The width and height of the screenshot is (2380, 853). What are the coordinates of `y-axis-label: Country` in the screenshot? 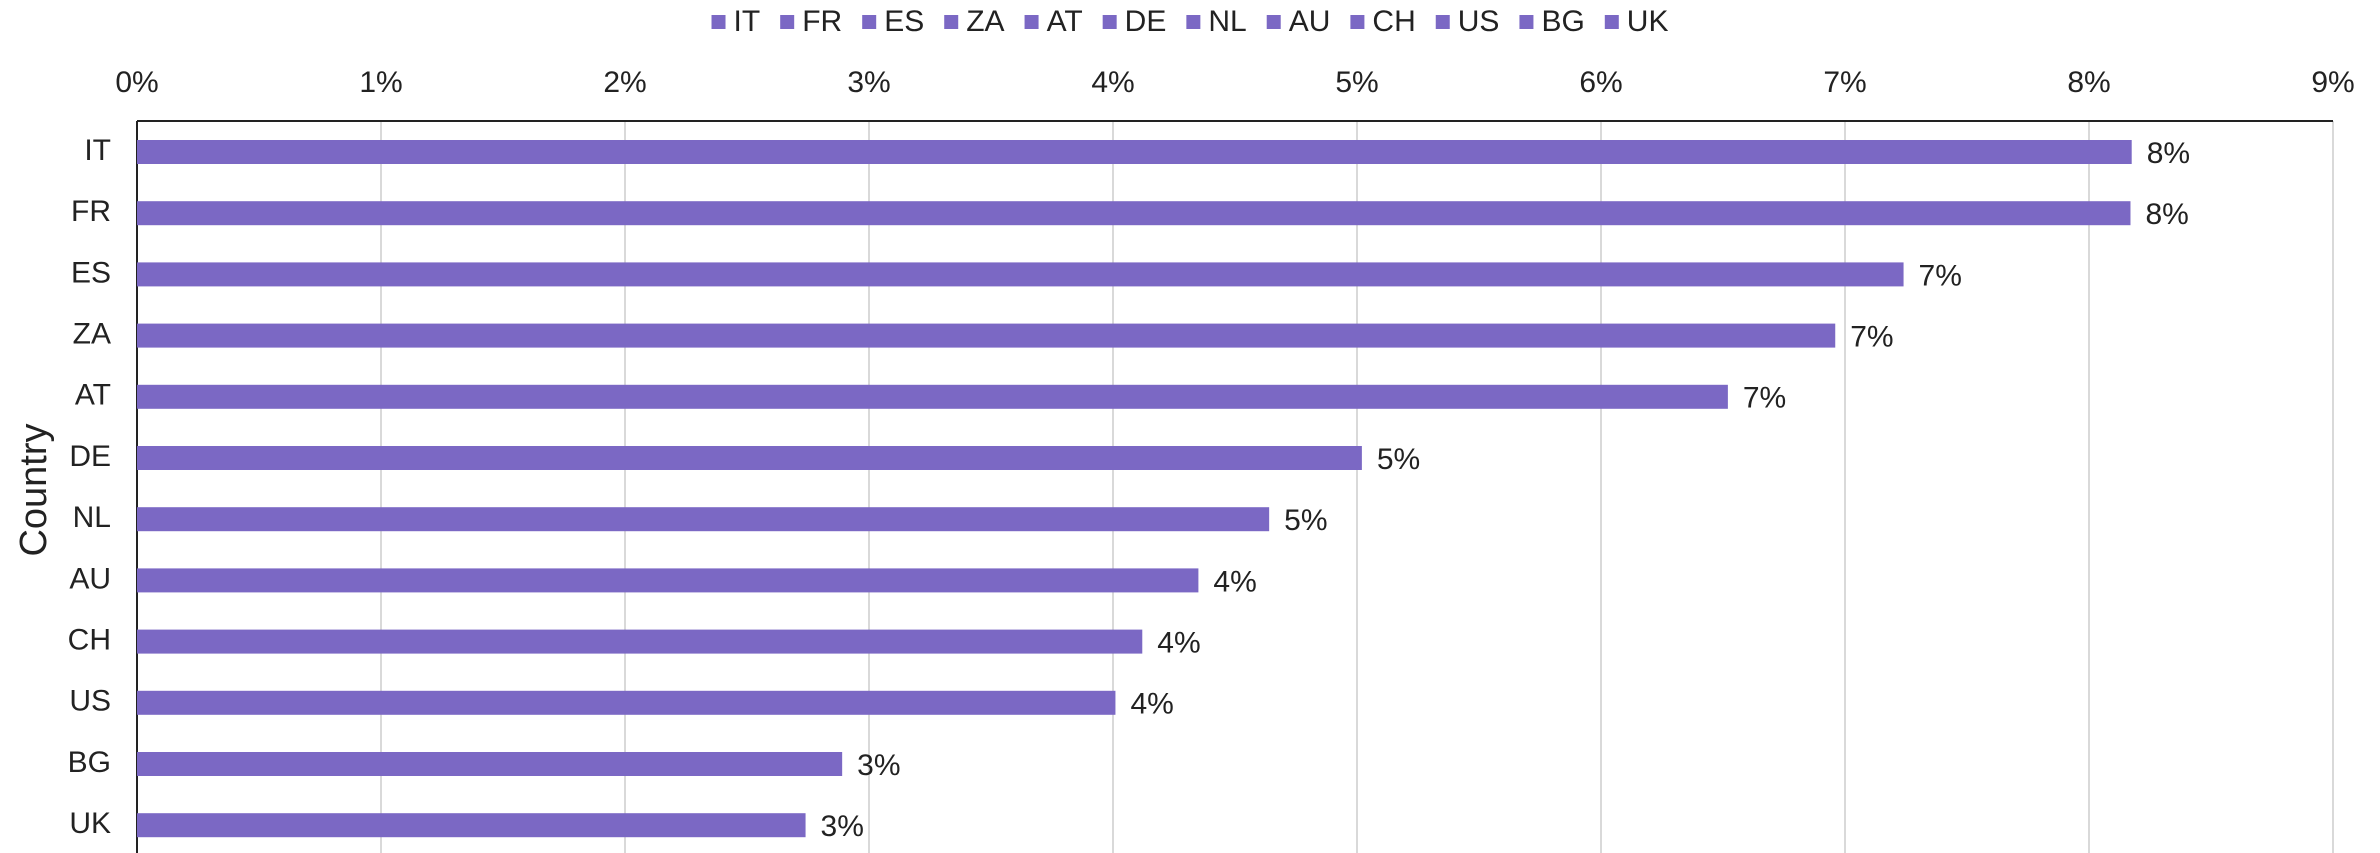 It's located at (34, 489).